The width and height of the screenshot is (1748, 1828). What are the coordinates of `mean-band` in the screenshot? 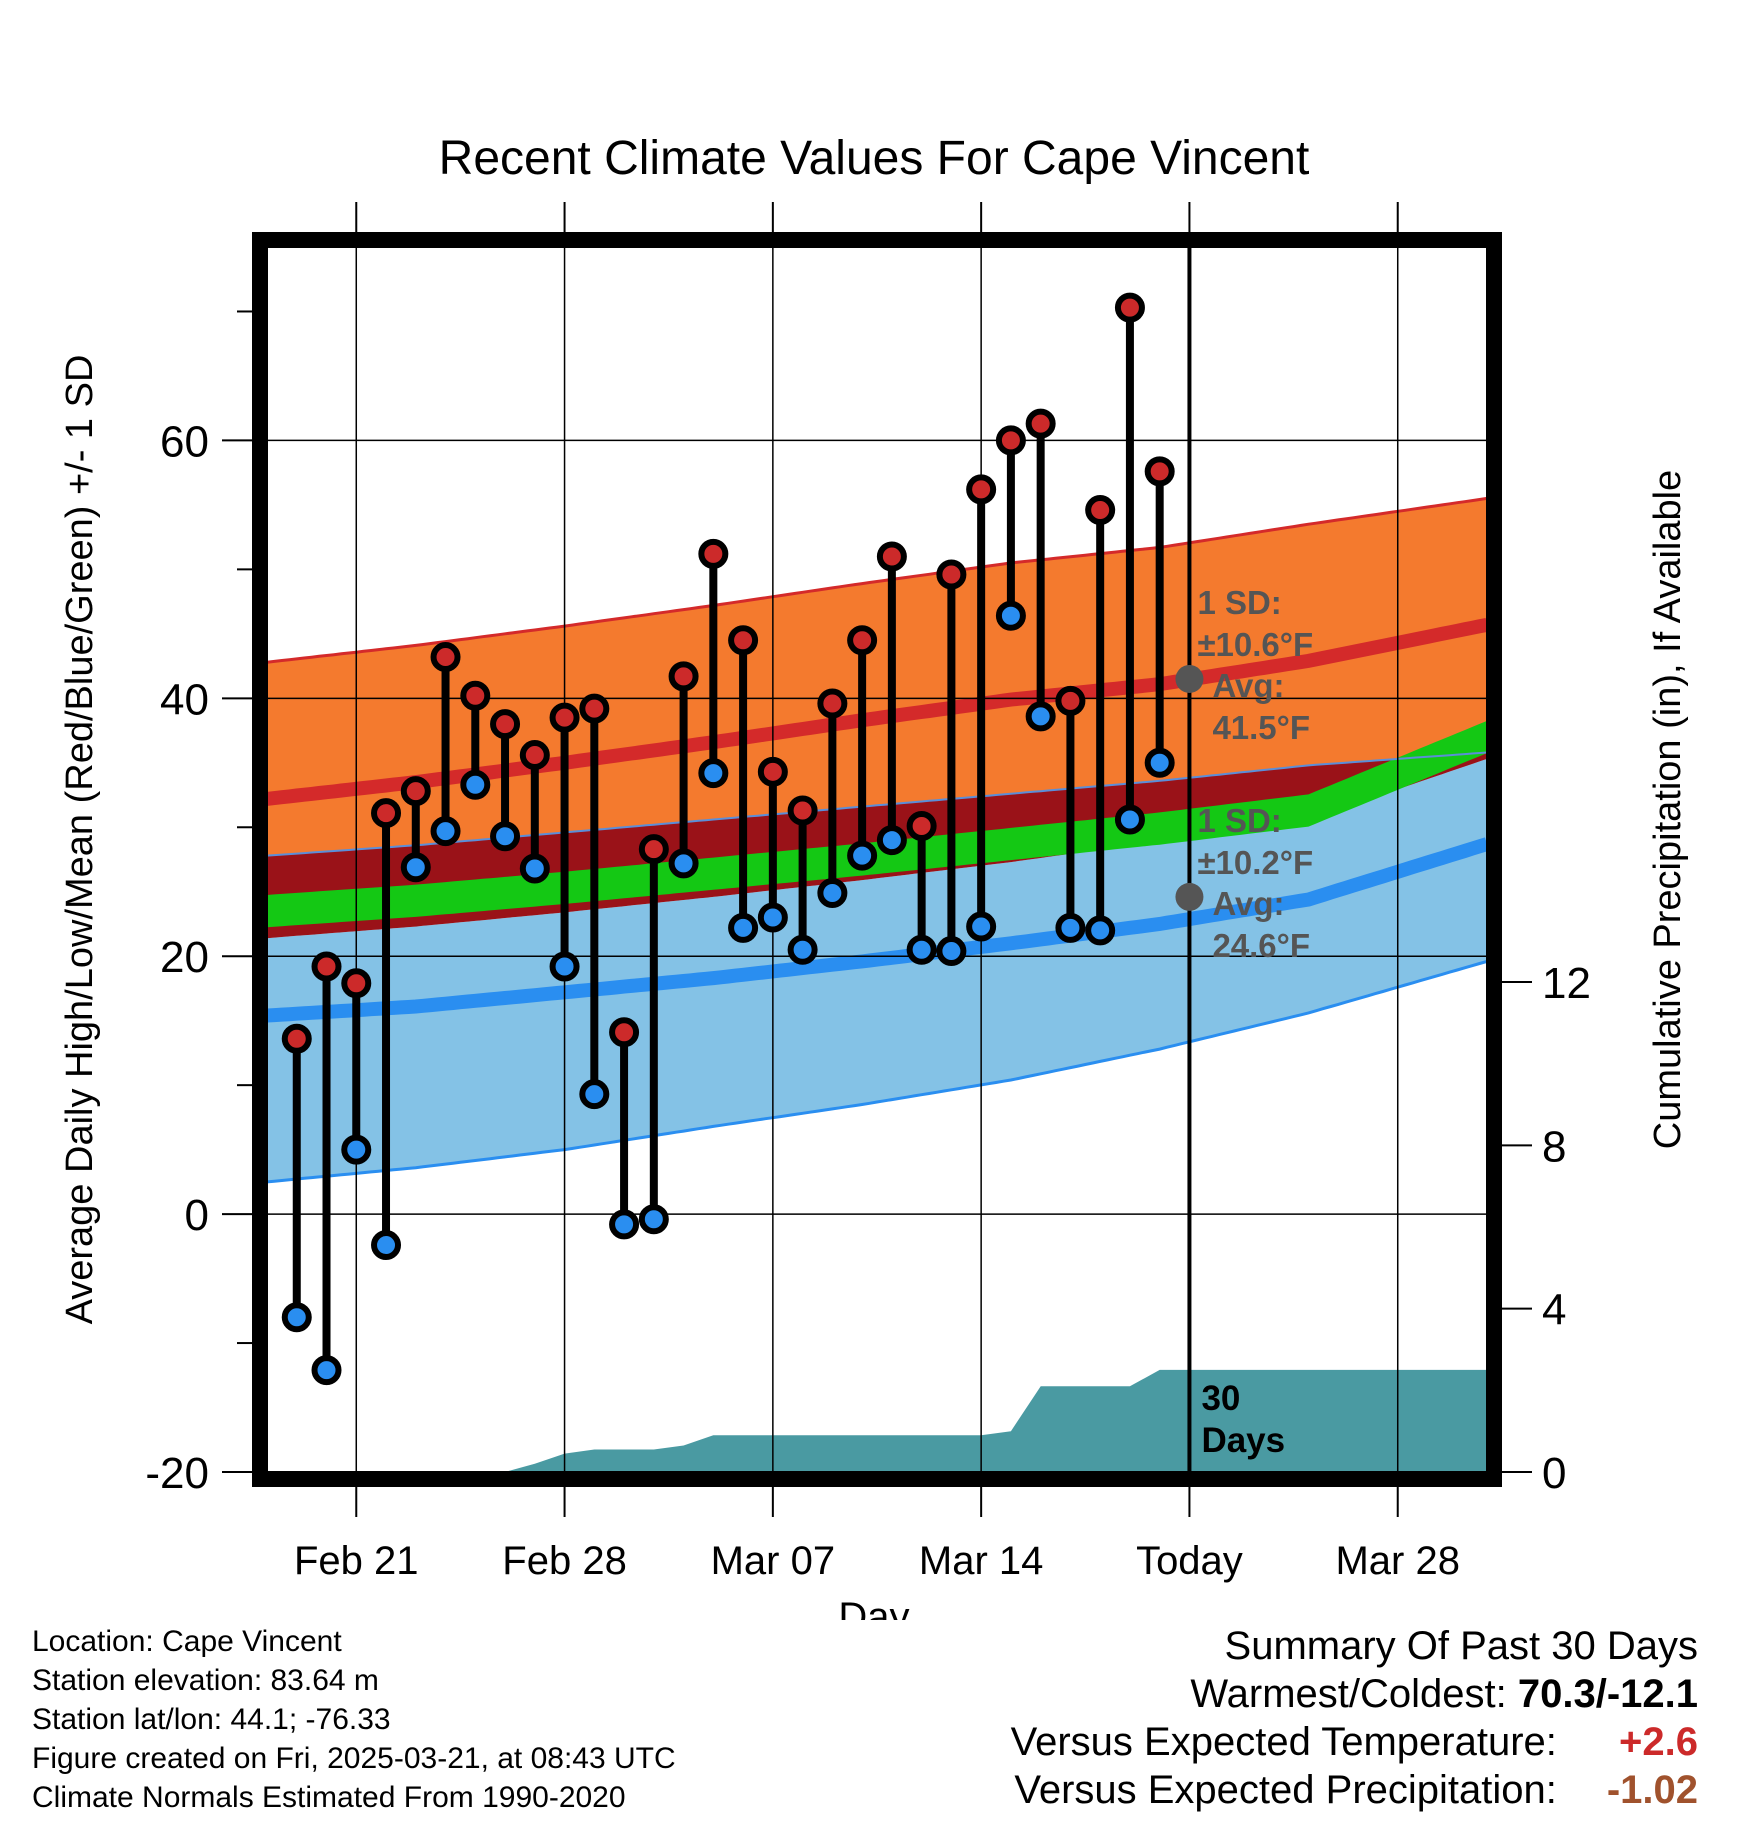 It's located at (877, 824).